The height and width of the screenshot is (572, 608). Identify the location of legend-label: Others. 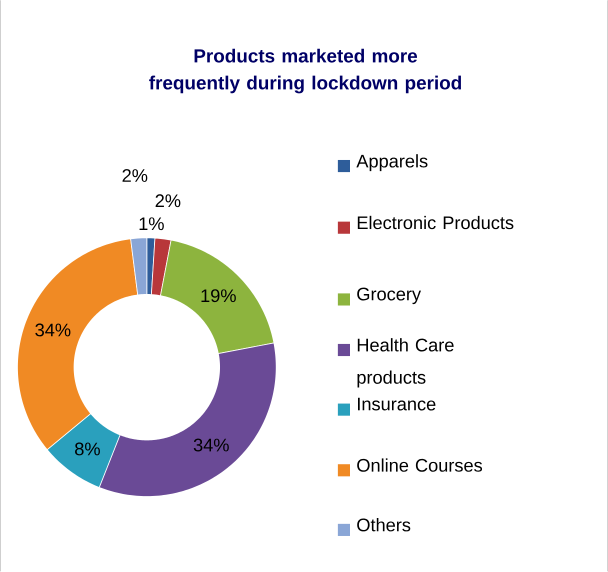
(383, 525).